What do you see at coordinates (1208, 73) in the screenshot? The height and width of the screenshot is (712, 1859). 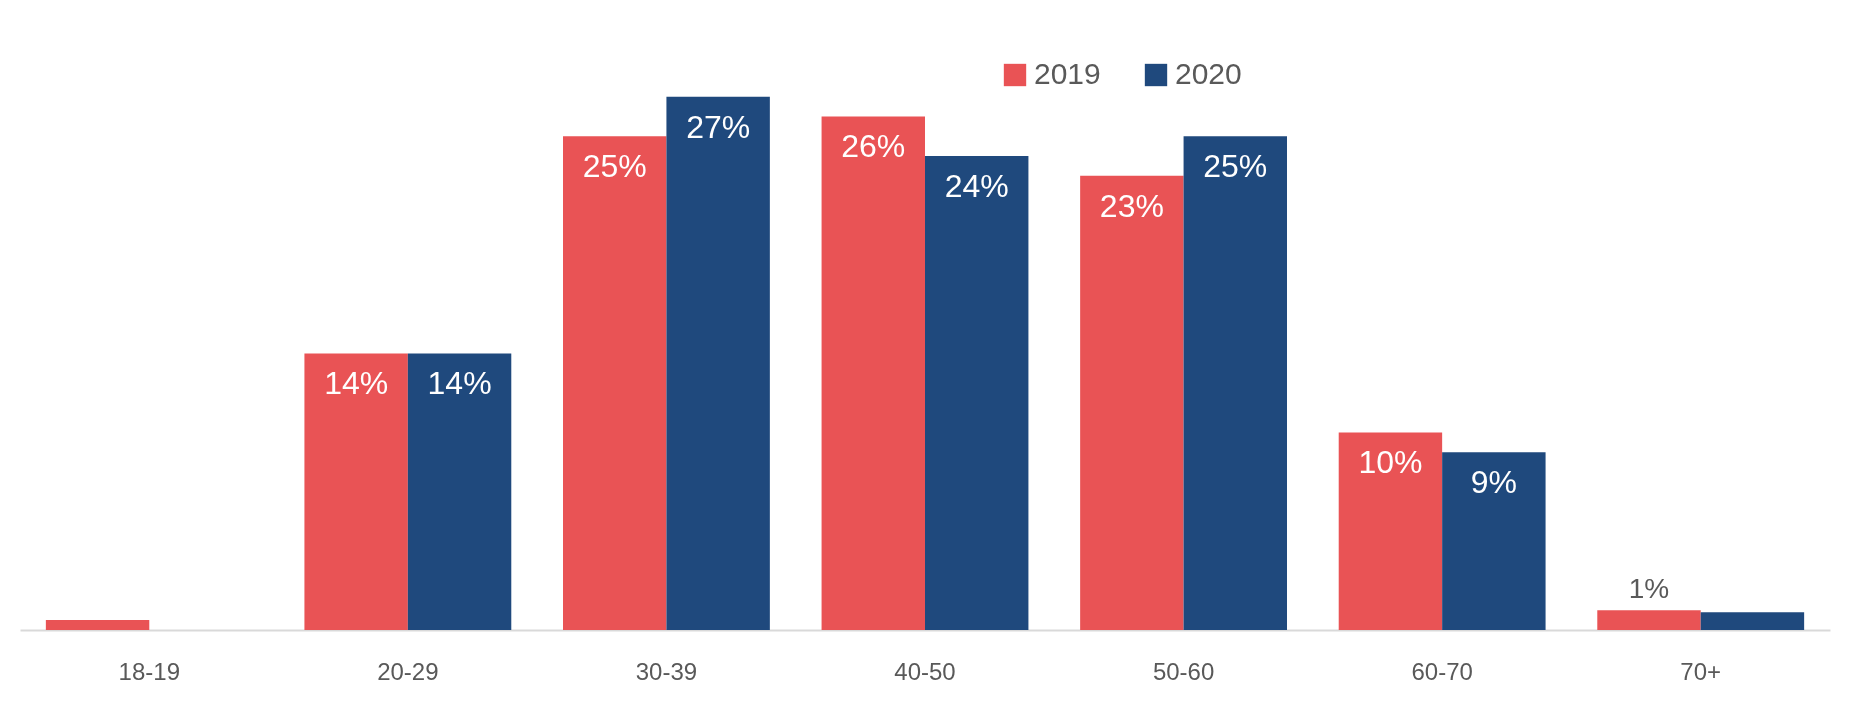 I see `legend-label: 2020` at bounding box center [1208, 73].